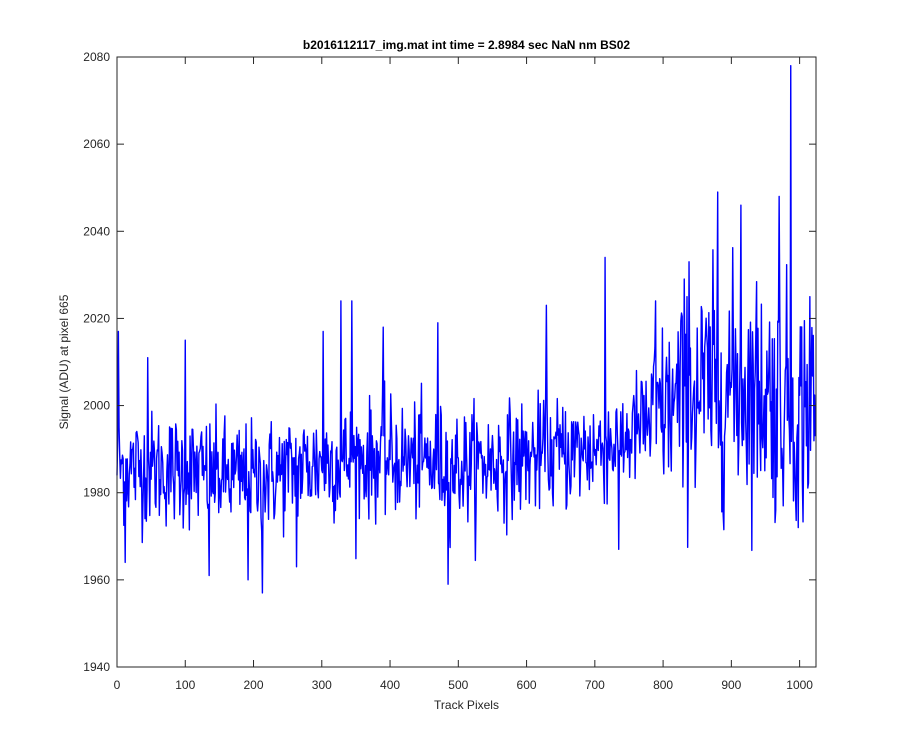  Describe the element at coordinates (322, 685) in the screenshot. I see `x-tick-label: 300` at that location.